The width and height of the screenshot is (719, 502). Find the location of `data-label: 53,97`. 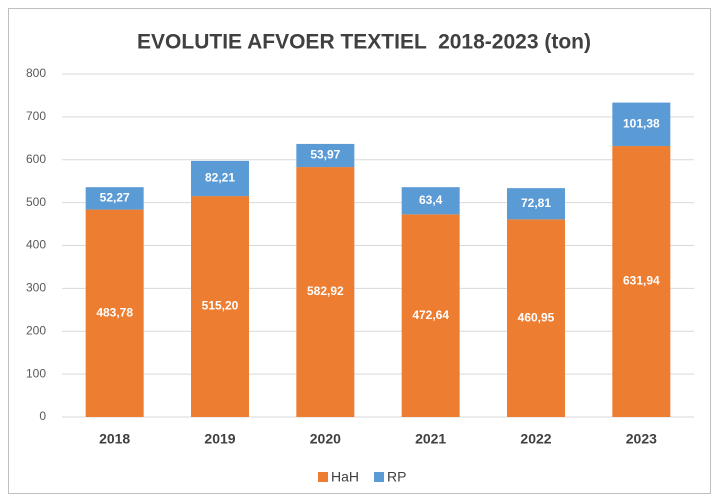

data-label: 53,97 is located at coordinates (325, 155).